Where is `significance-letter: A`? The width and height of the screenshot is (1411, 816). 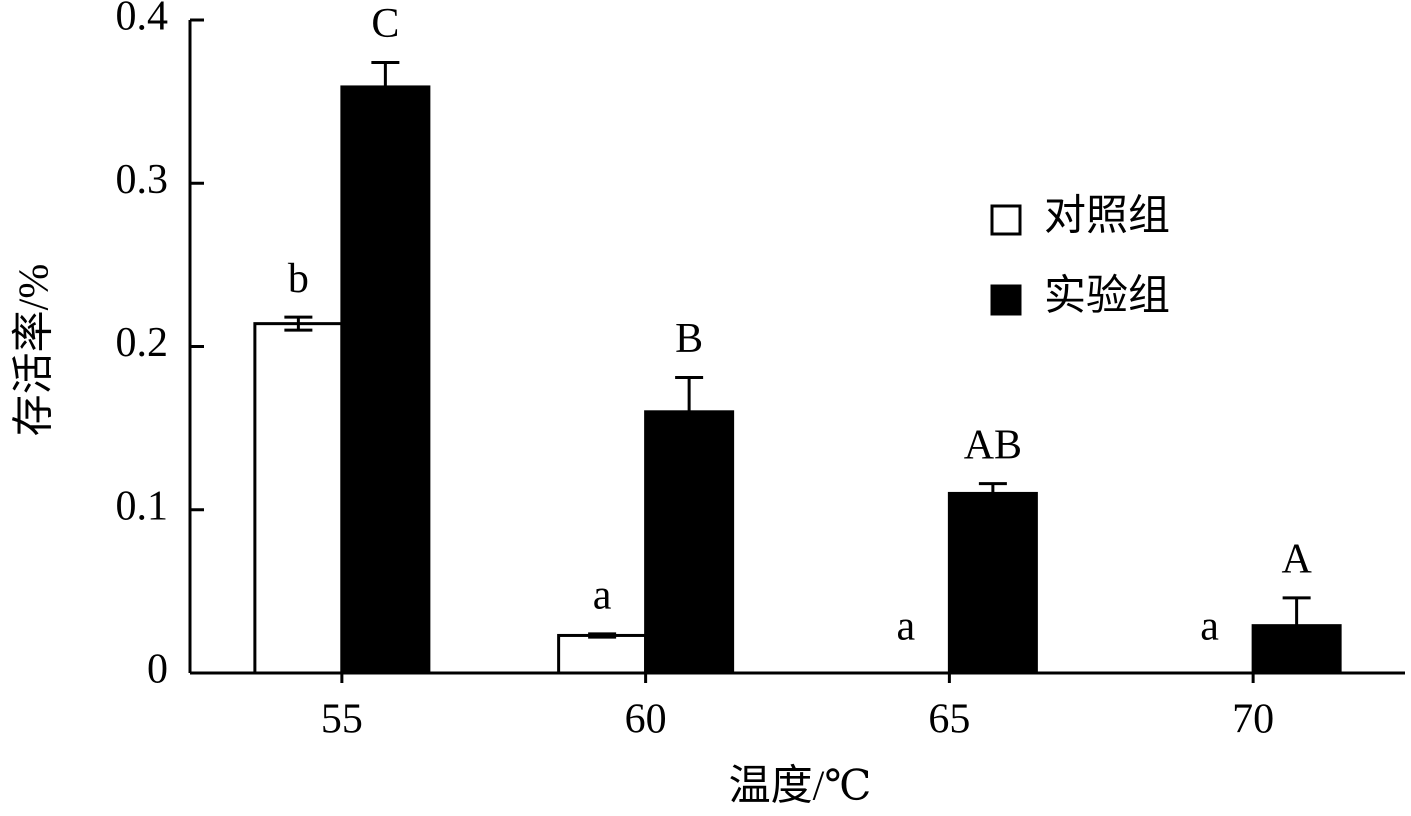
significance-letter: A is located at coordinates (1296, 560).